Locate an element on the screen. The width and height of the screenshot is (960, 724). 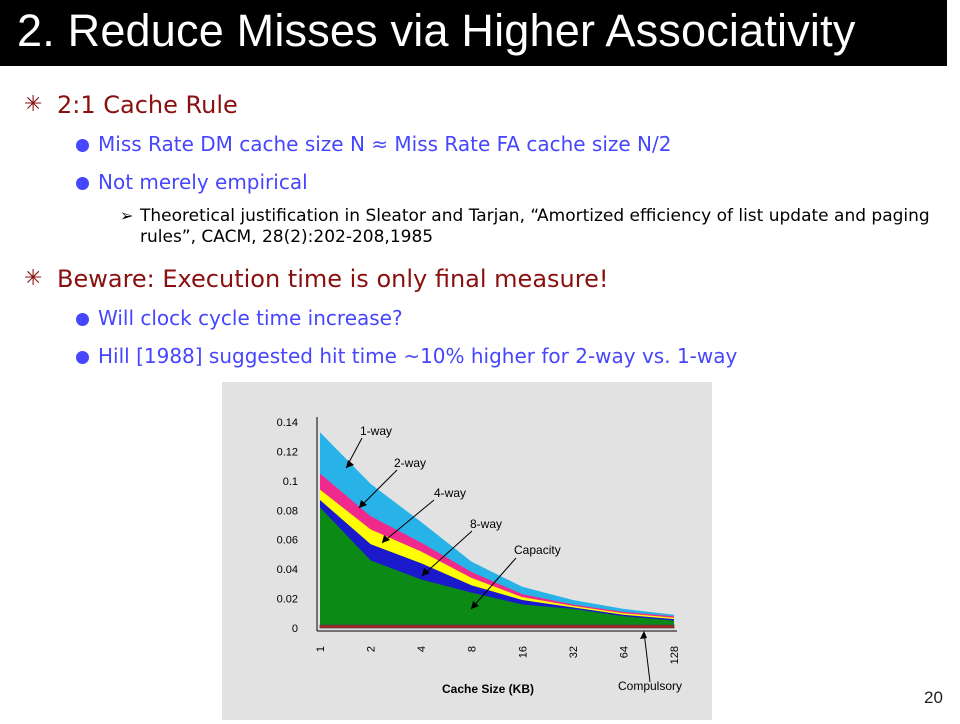
callout-arrowhead-capacity is located at coordinates (475, 605).